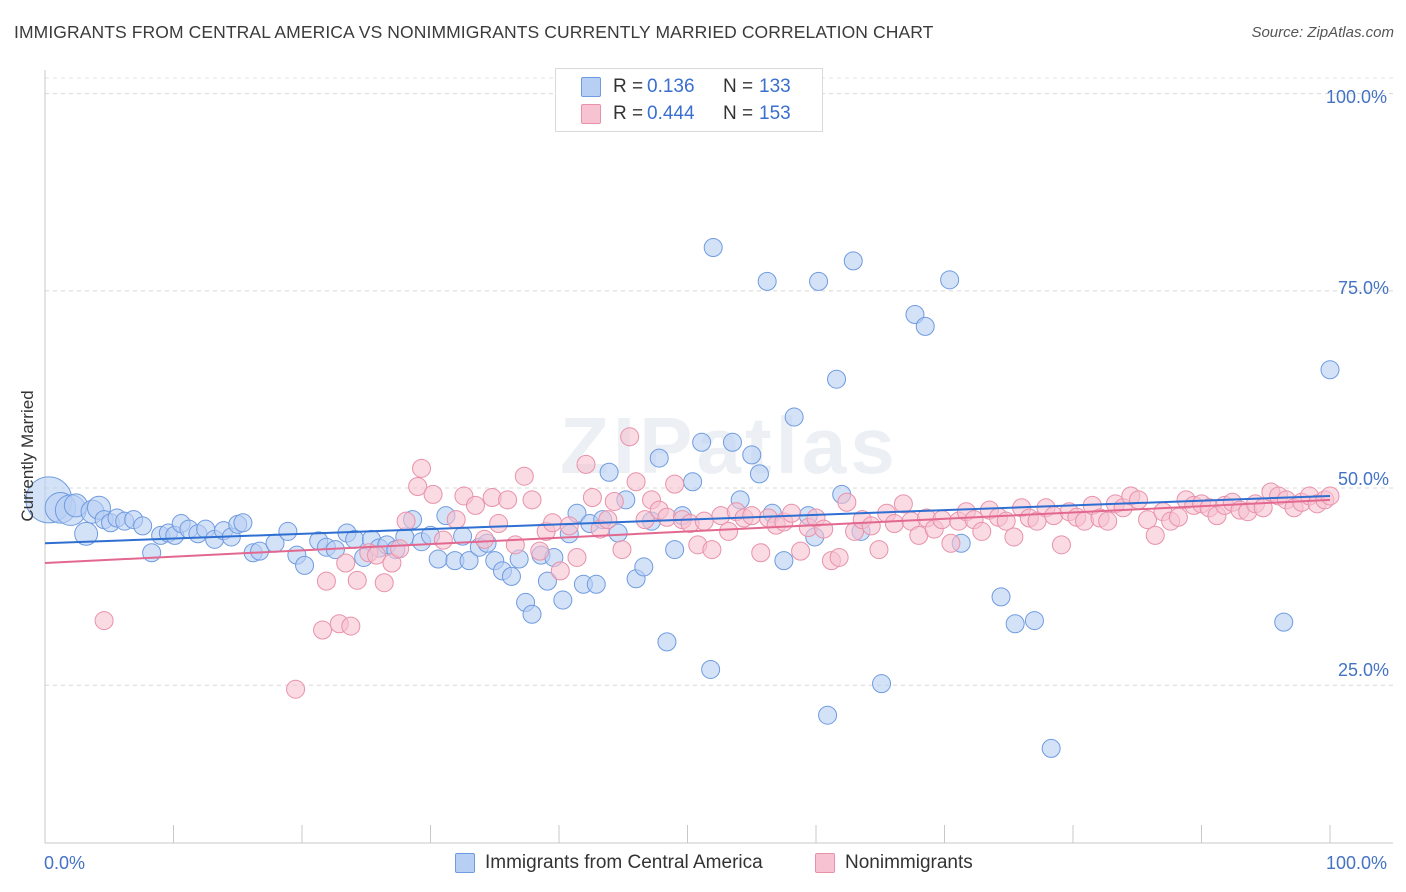  I want to click on legend-row-immigrants: R = 0.136 N = 133, so click(686, 87).